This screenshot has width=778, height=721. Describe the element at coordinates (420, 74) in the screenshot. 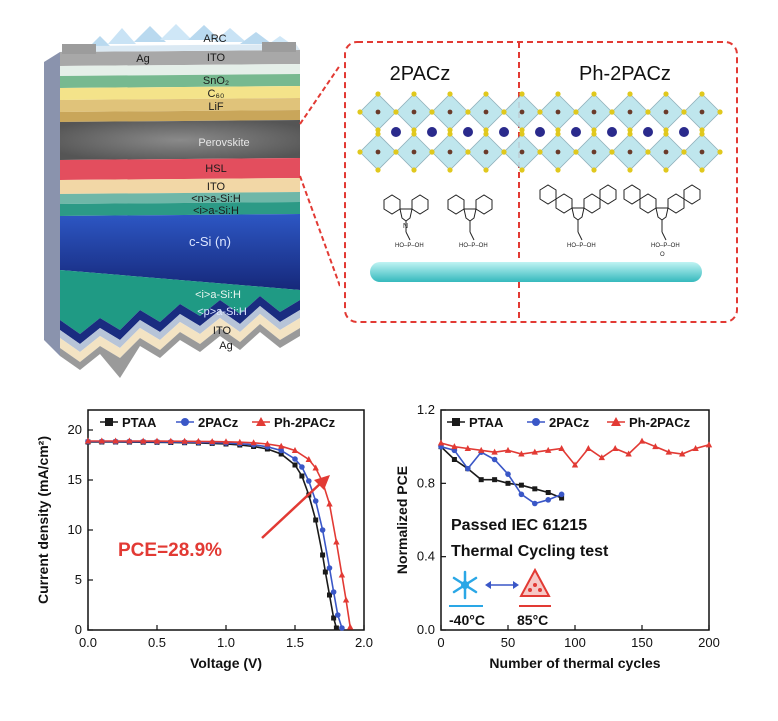

I see `title-2pacz: 2PACz` at that location.